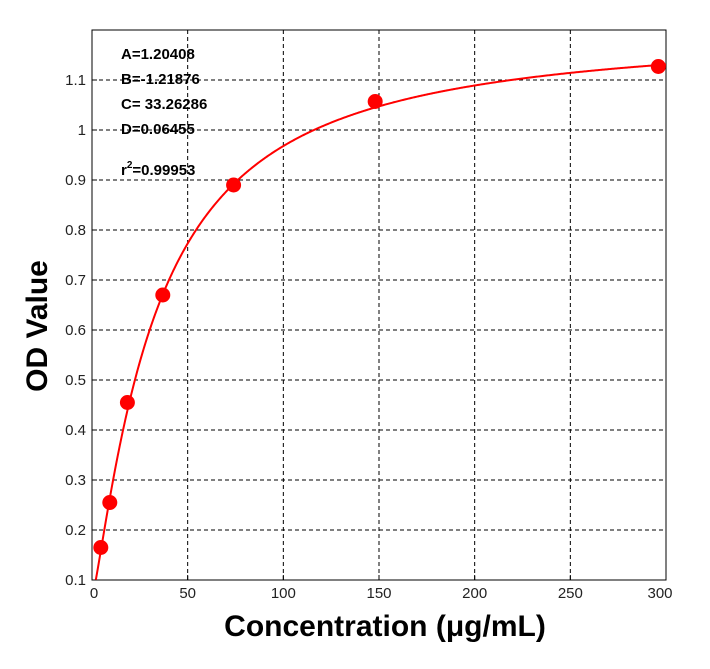 The image size is (710, 669). Describe the element at coordinates (158, 54) in the screenshot. I see `annotation-a: A=1.20408` at that location.